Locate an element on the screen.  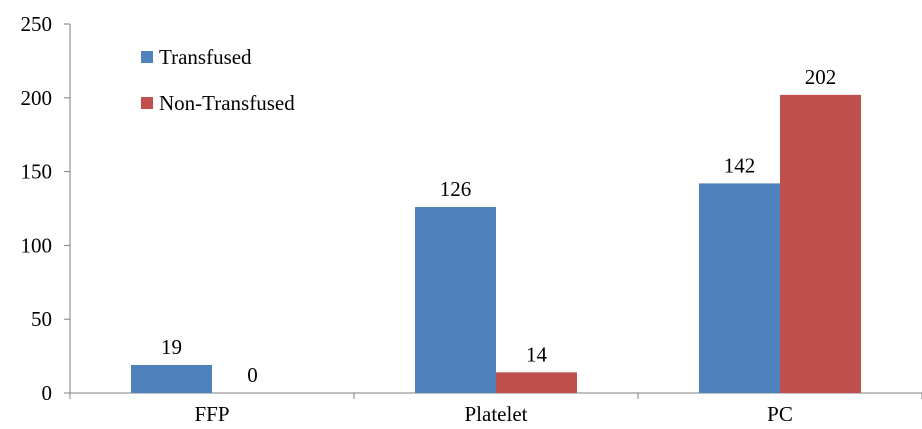
y-tick-label: 200 is located at coordinates (37, 98).